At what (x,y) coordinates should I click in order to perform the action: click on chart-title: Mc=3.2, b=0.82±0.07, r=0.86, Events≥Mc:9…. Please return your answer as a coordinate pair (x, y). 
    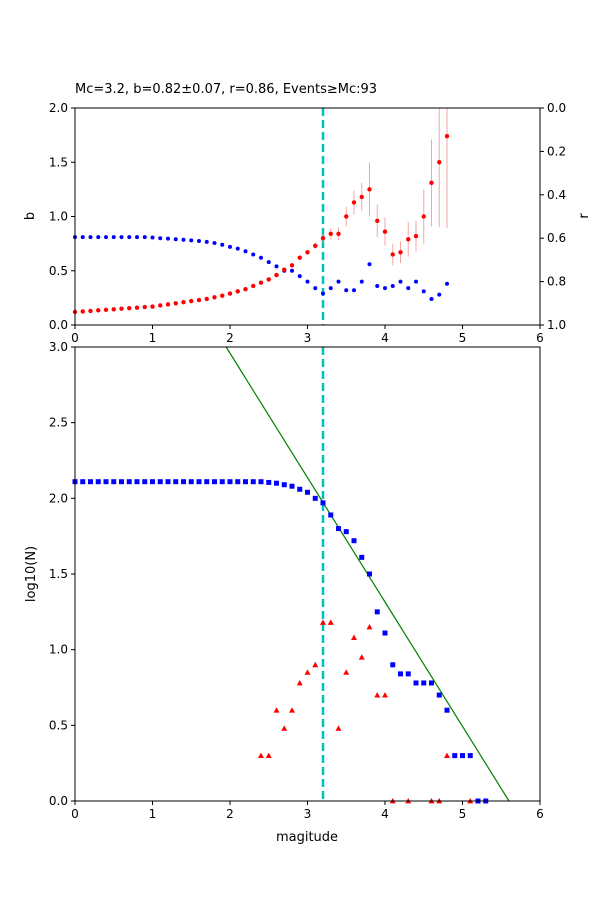
    Looking at the image, I should click on (226, 89).